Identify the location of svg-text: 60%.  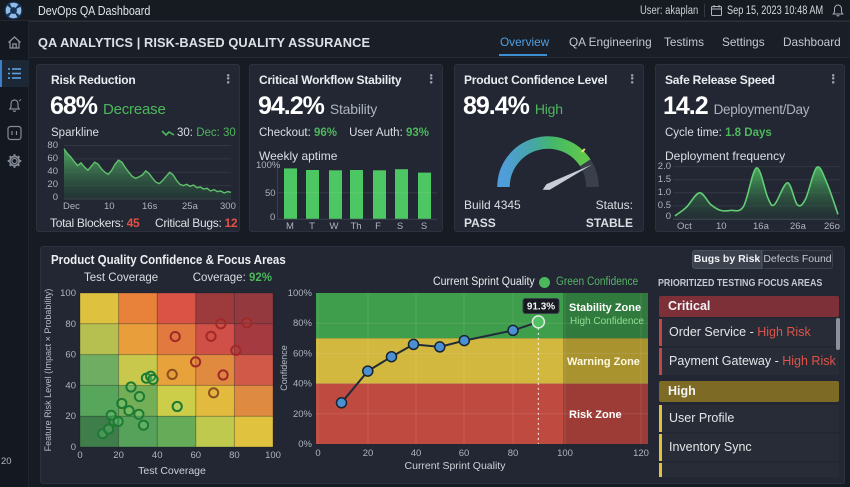
(303, 353).